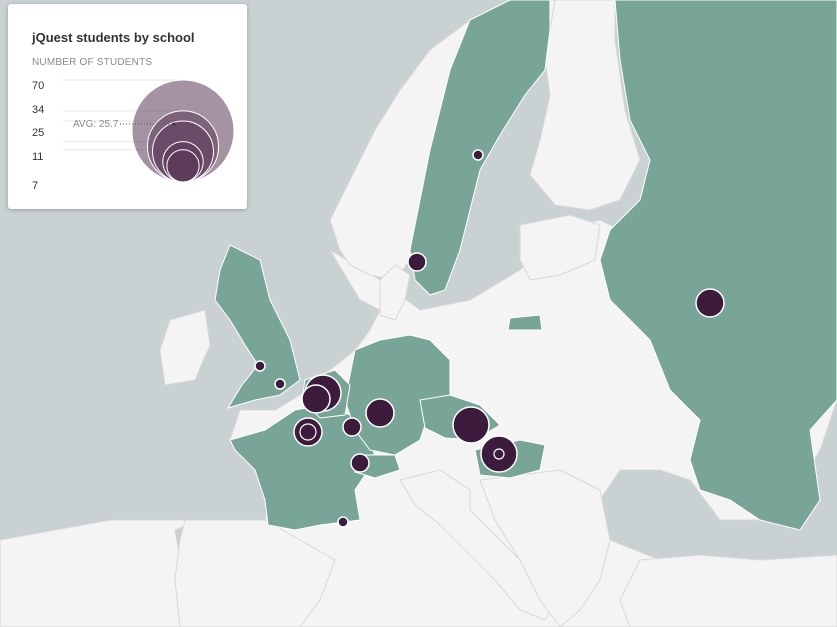 This screenshot has height=627, width=837. What do you see at coordinates (352, 427) in the screenshot?
I see `school-luxembourg-marker` at bounding box center [352, 427].